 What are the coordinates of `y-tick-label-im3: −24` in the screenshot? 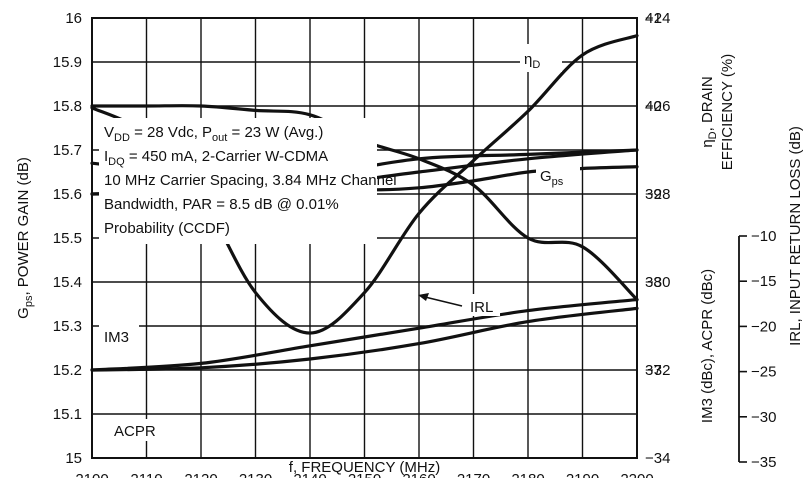 It's located at (657, 18).